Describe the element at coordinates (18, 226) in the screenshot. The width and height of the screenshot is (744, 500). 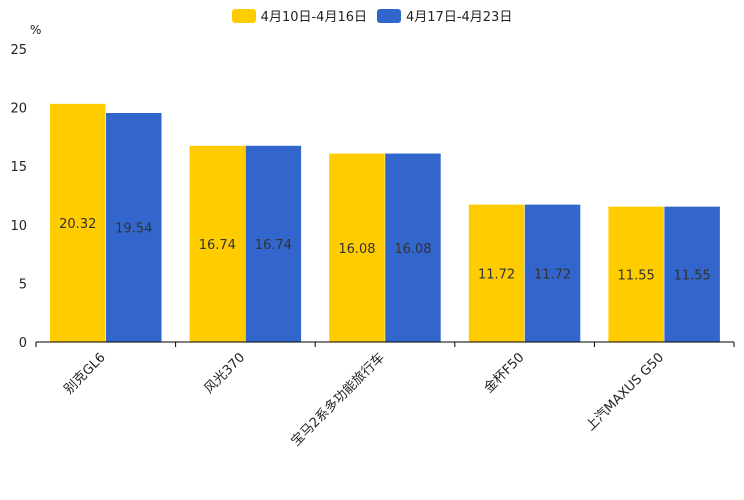
I see `y-tick-label: 10` at that location.